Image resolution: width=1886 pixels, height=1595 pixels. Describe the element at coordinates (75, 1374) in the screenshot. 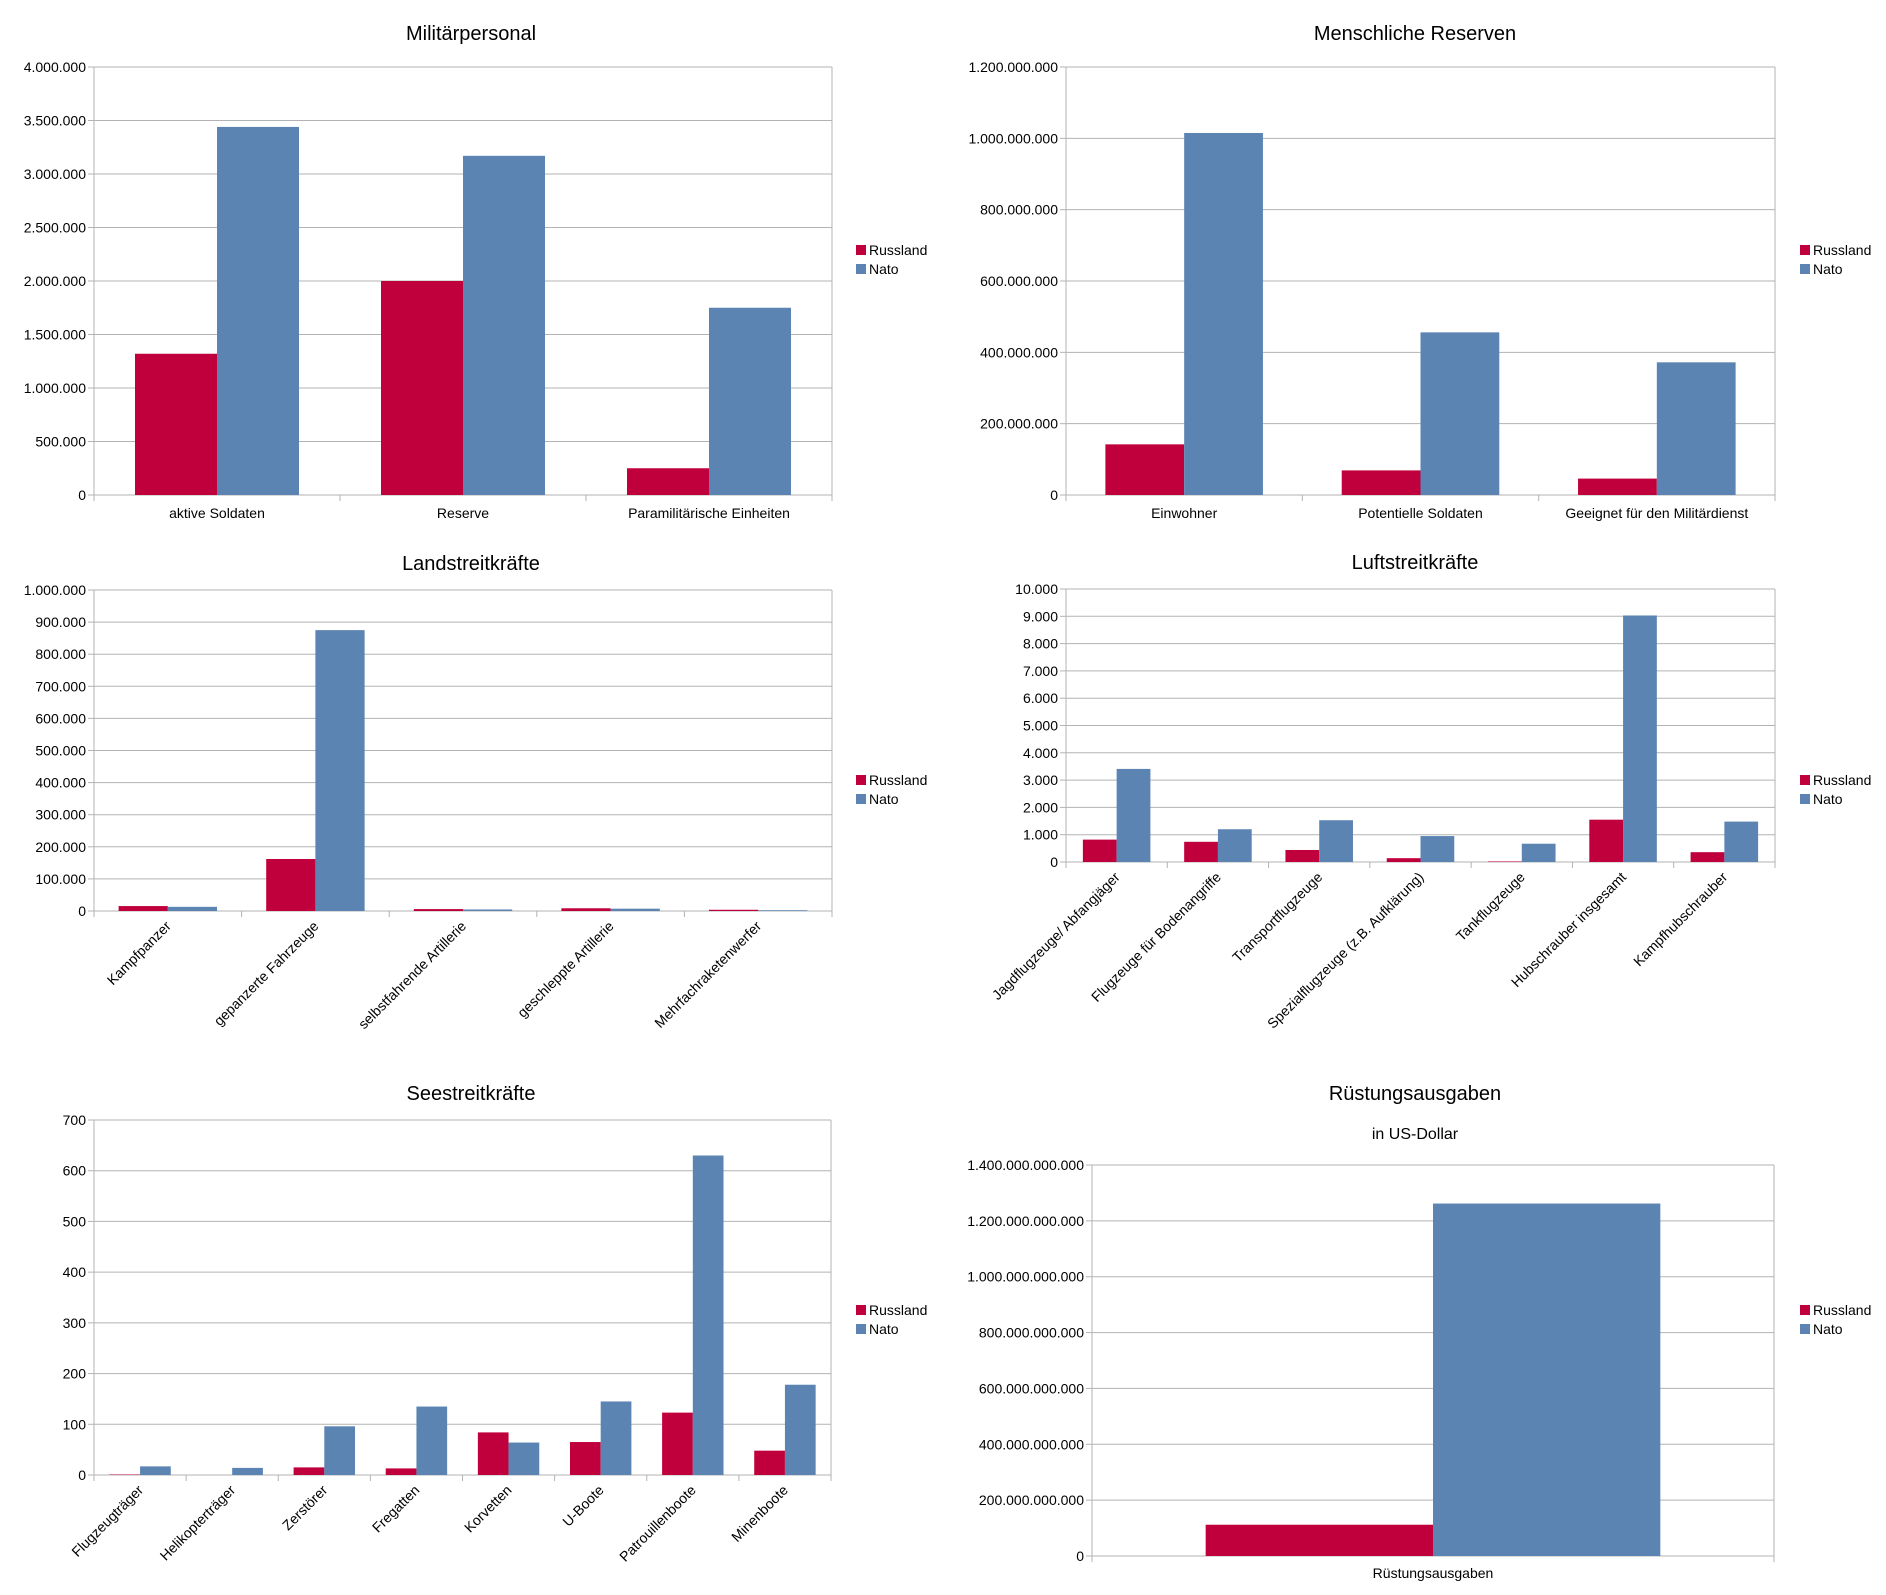

I see `y-tick-label: 200` at that location.